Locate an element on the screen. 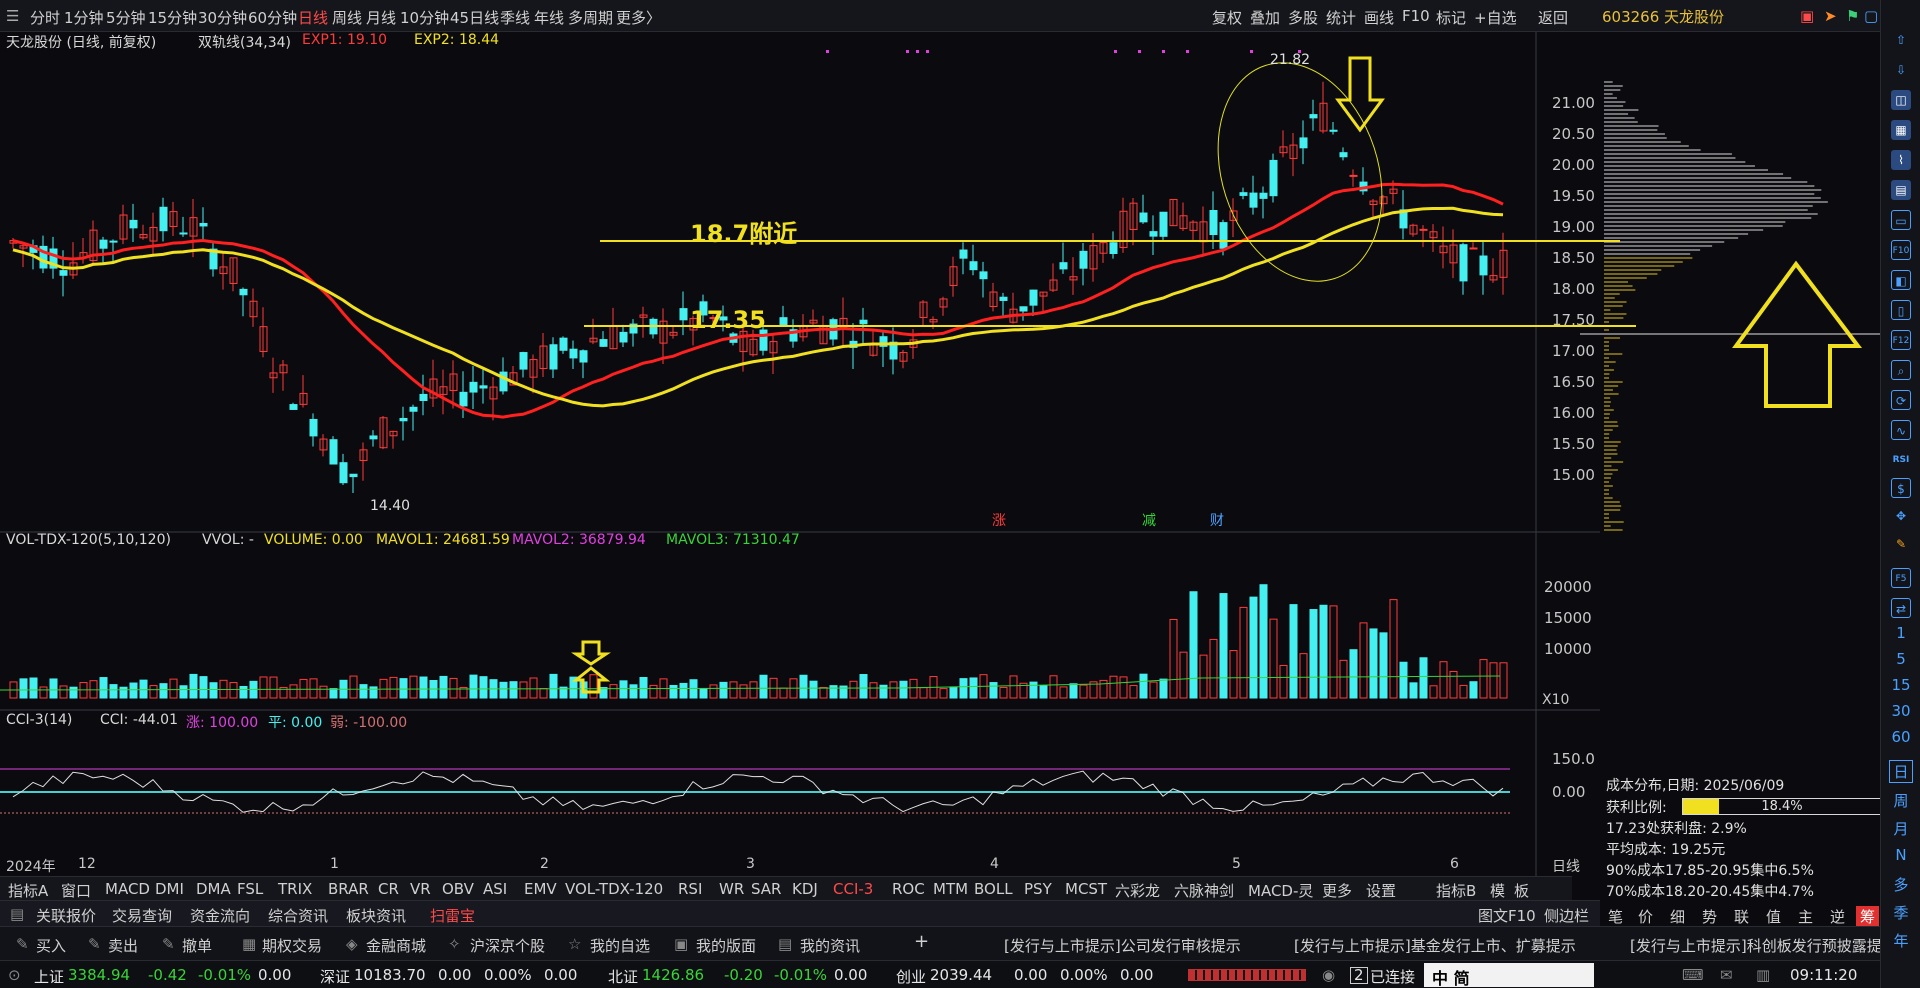 Image resolution: width=1920 pixels, height=988 pixels. indicator-tab-24: 六彩龙 is located at coordinates (1138, 891).